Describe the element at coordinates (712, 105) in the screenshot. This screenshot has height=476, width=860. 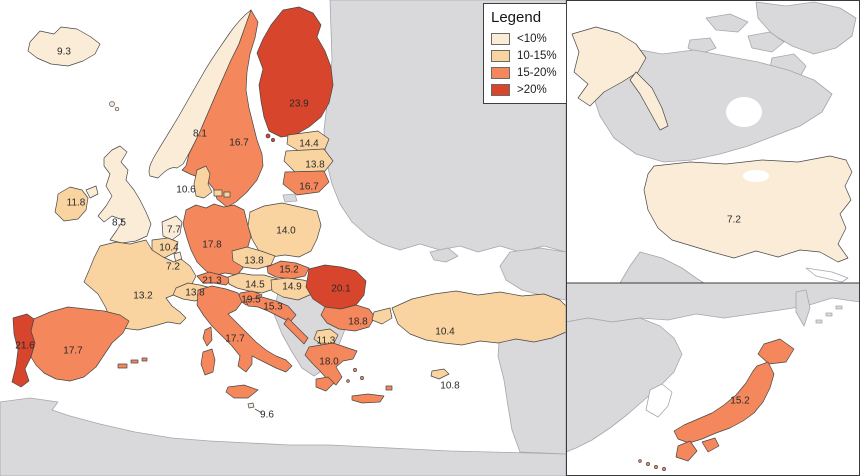
I see `no-data-canada` at that location.